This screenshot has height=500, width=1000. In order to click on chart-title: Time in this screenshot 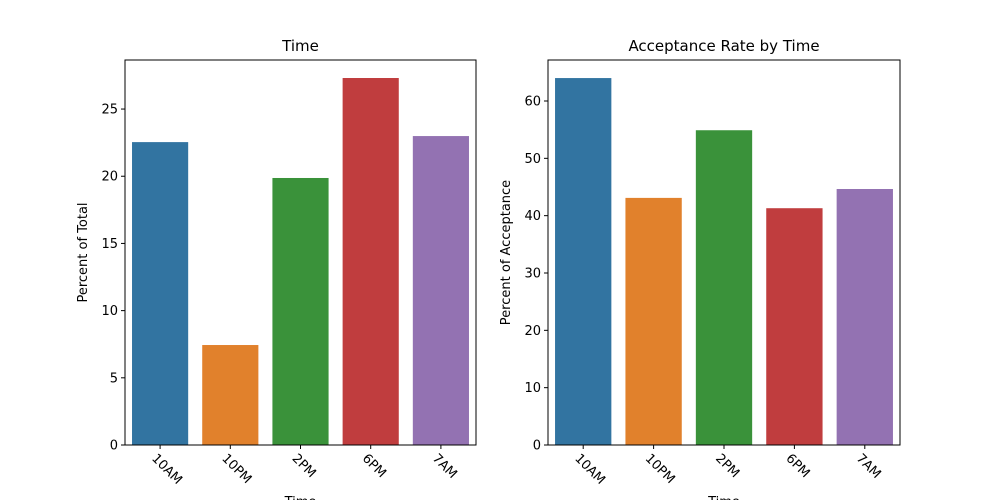, I will do `click(300, 46)`.